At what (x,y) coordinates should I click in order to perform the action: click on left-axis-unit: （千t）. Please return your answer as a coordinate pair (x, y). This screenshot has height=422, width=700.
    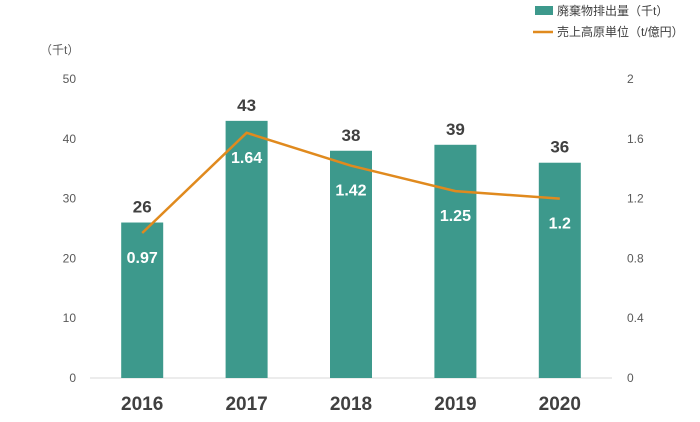
    Looking at the image, I should click on (59, 50).